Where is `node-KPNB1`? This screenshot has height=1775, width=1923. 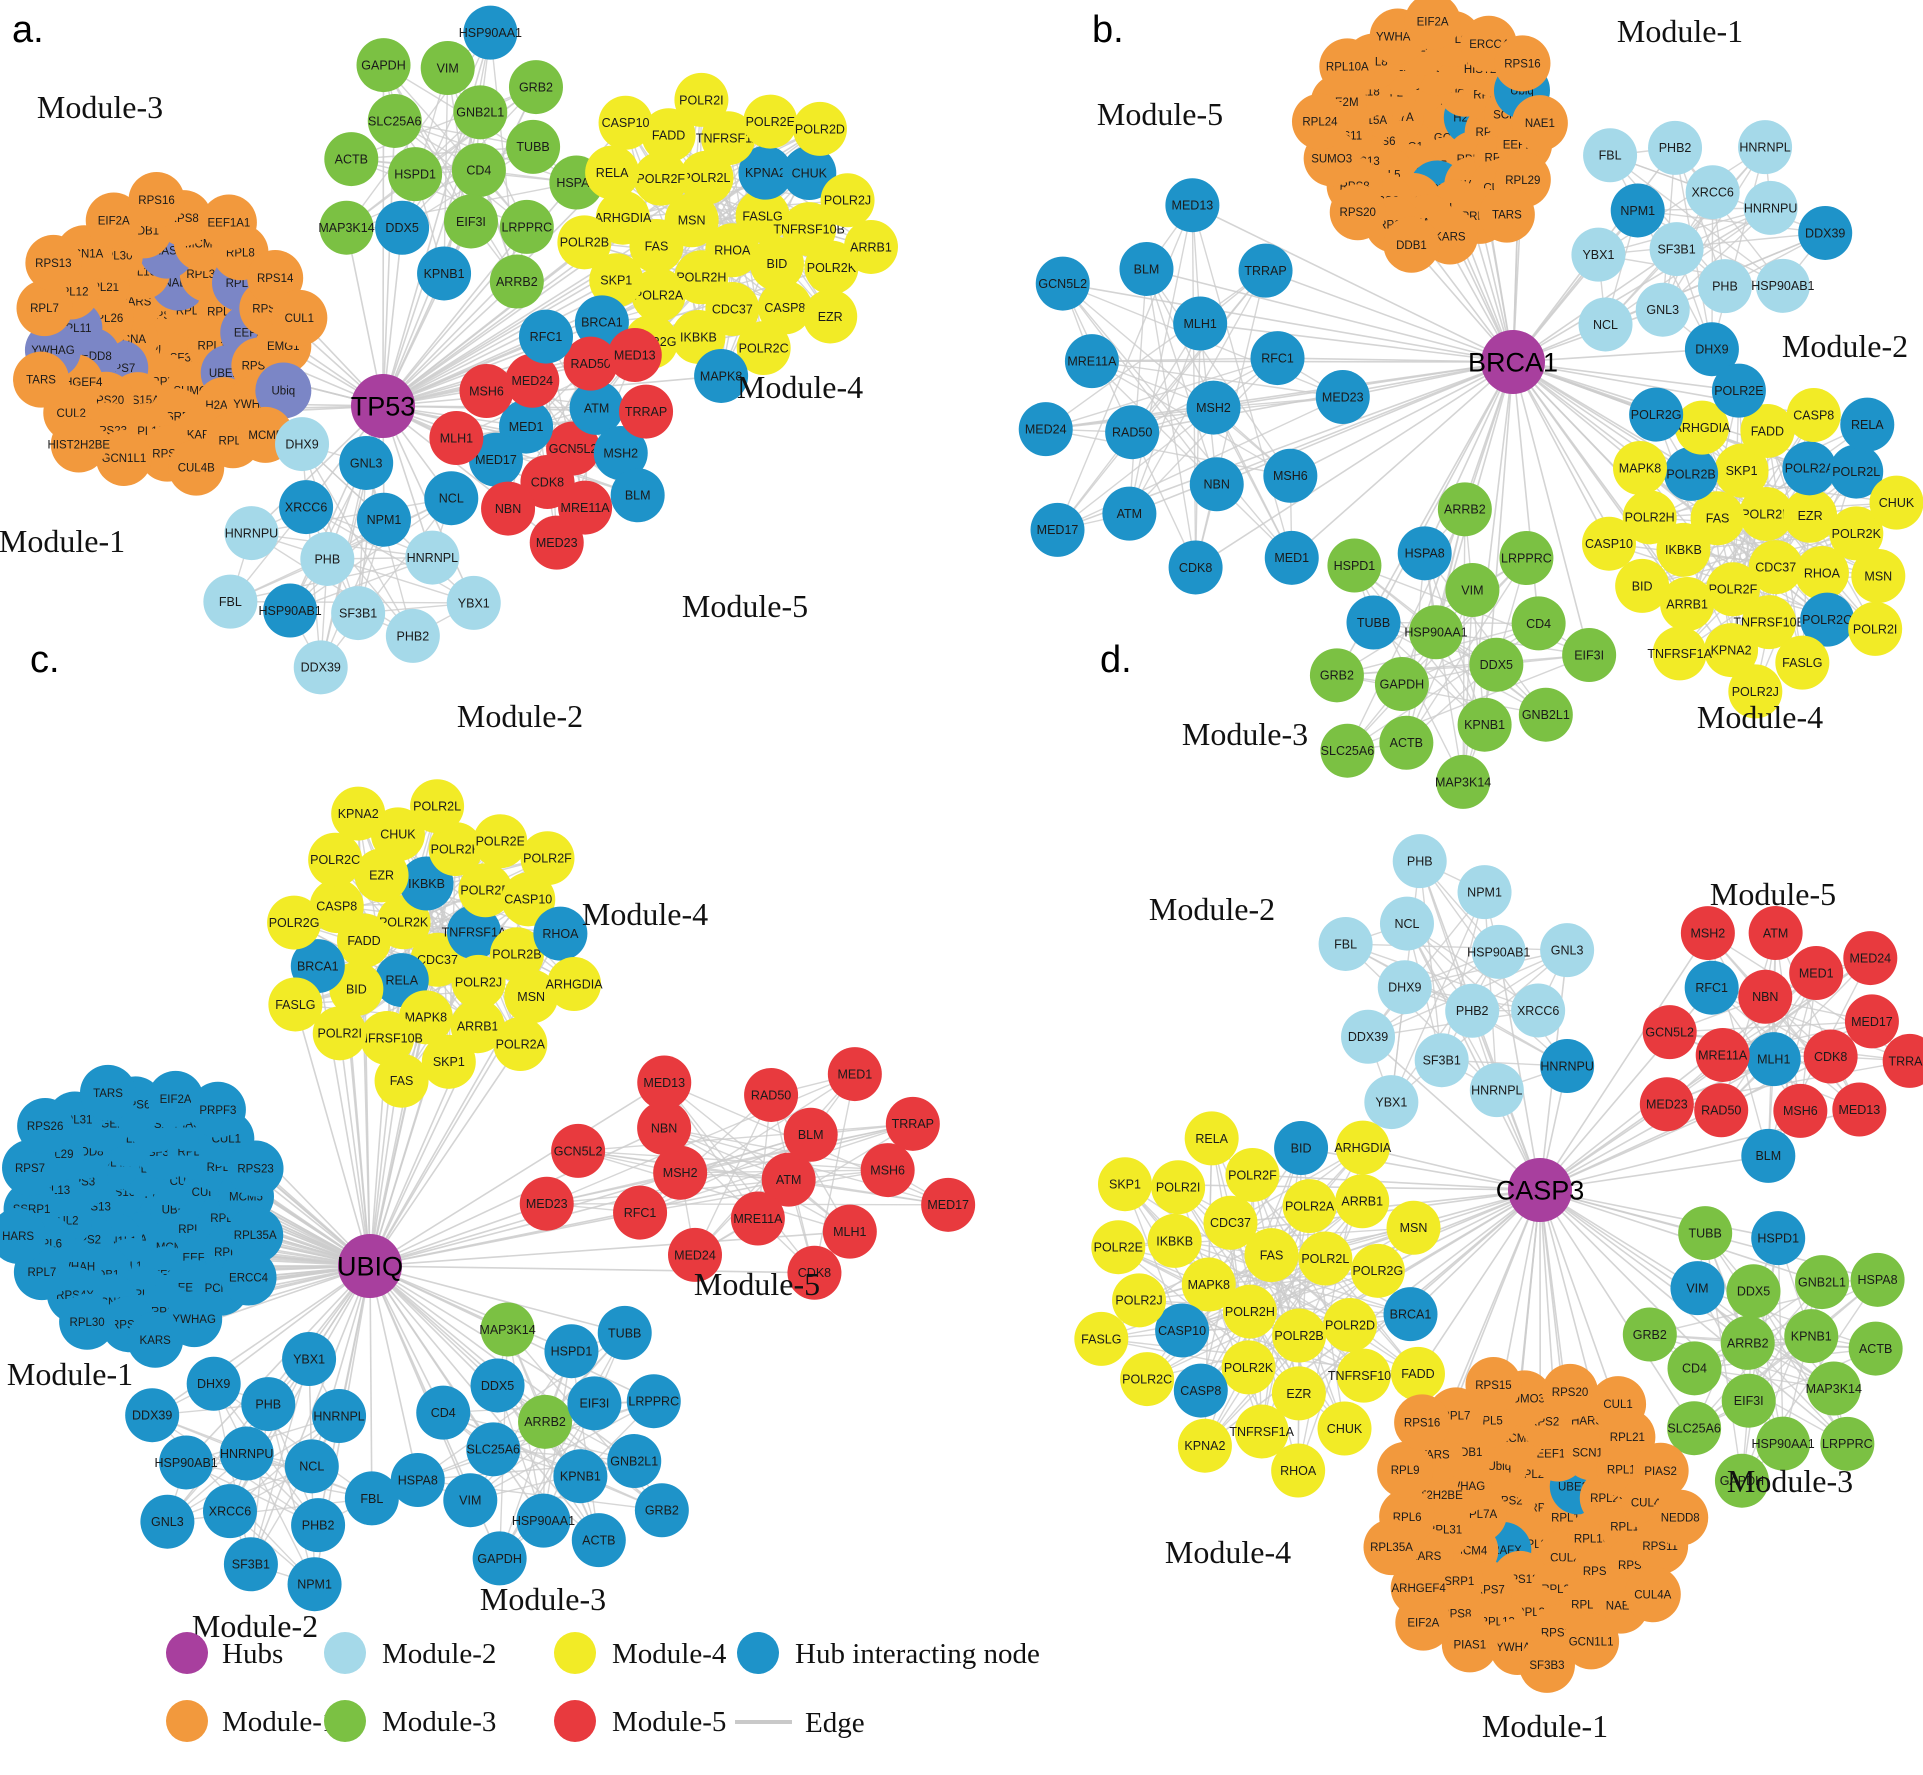
node-KPNB1 is located at coordinates (1811, 1336).